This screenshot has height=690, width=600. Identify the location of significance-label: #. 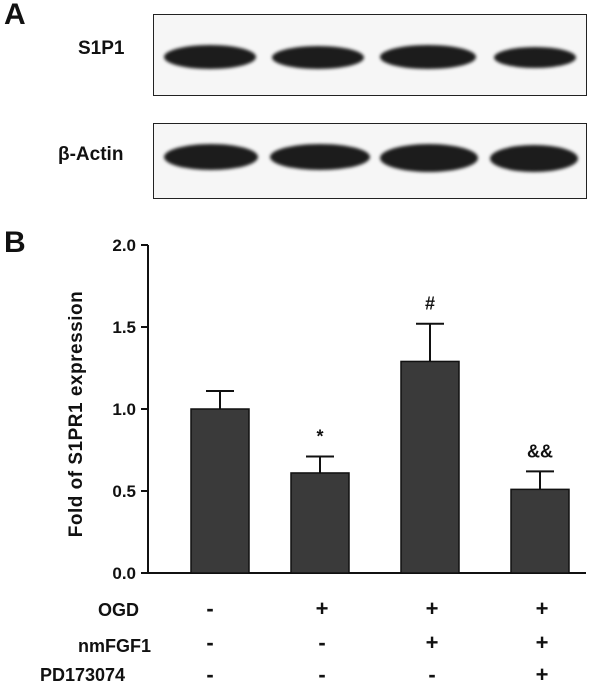
(430, 304).